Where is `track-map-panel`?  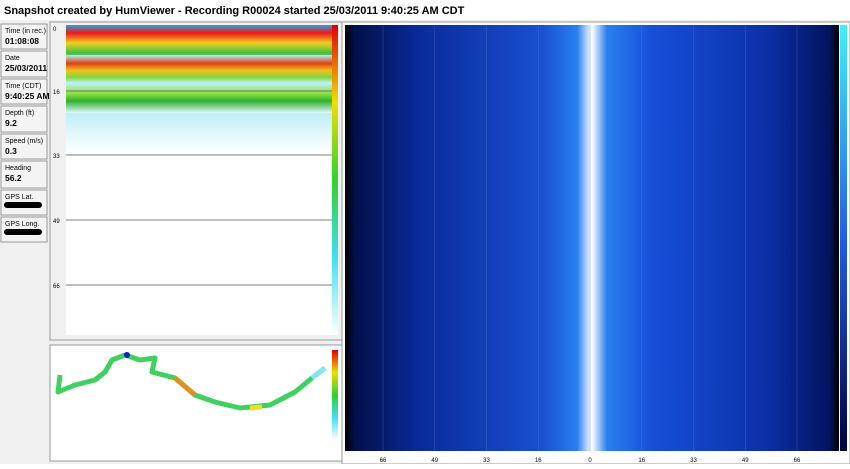 track-map-panel is located at coordinates (196, 403).